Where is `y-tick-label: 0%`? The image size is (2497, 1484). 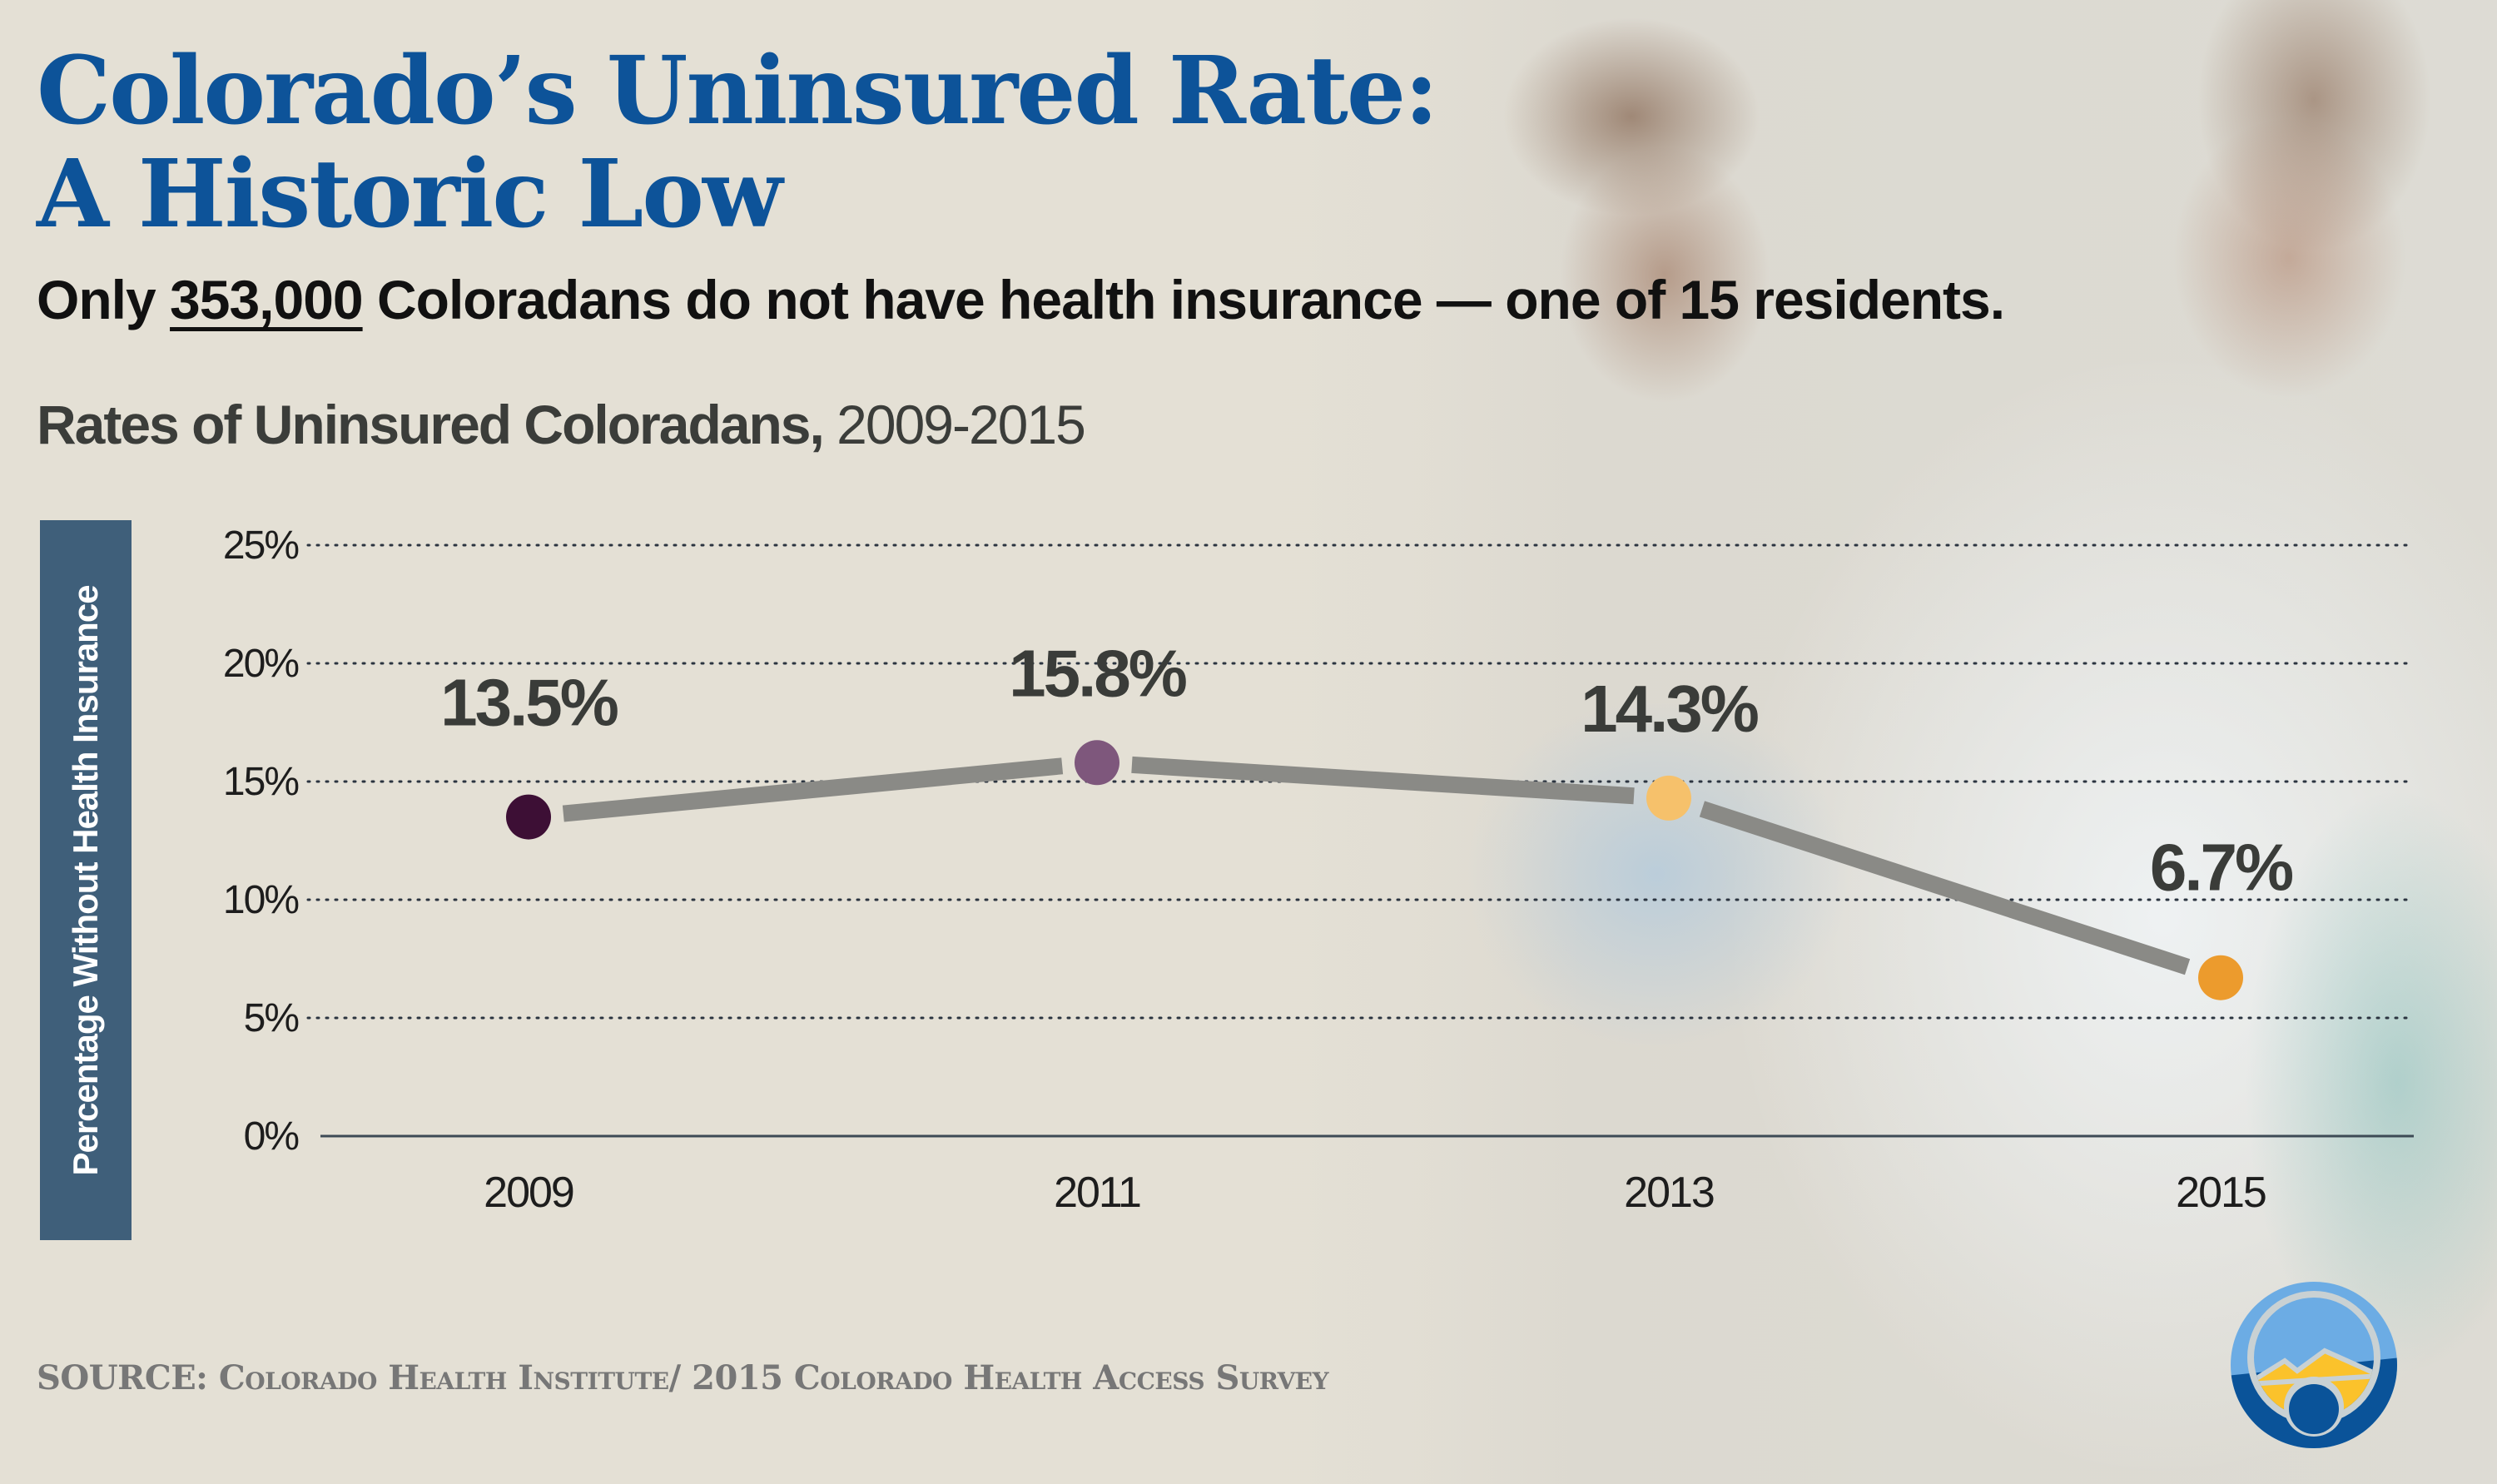 y-tick-label: 0% is located at coordinates (271, 1136).